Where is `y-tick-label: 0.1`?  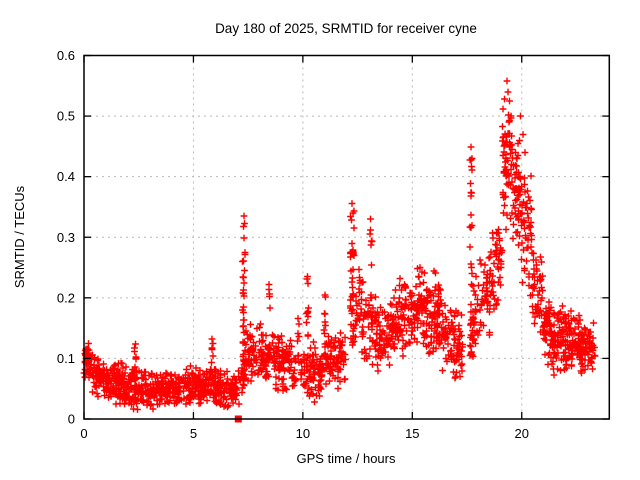
y-tick-label: 0.1 is located at coordinates (66, 358).